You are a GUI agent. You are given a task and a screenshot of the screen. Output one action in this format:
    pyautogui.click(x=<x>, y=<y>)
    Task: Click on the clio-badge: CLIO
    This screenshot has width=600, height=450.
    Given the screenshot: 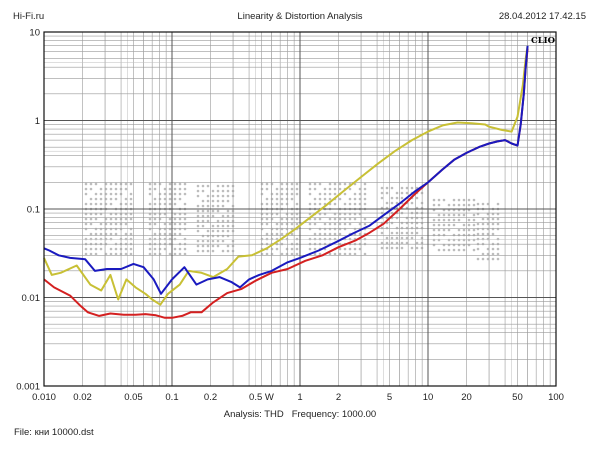 What is the action you would take?
    pyautogui.click(x=543, y=41)
    